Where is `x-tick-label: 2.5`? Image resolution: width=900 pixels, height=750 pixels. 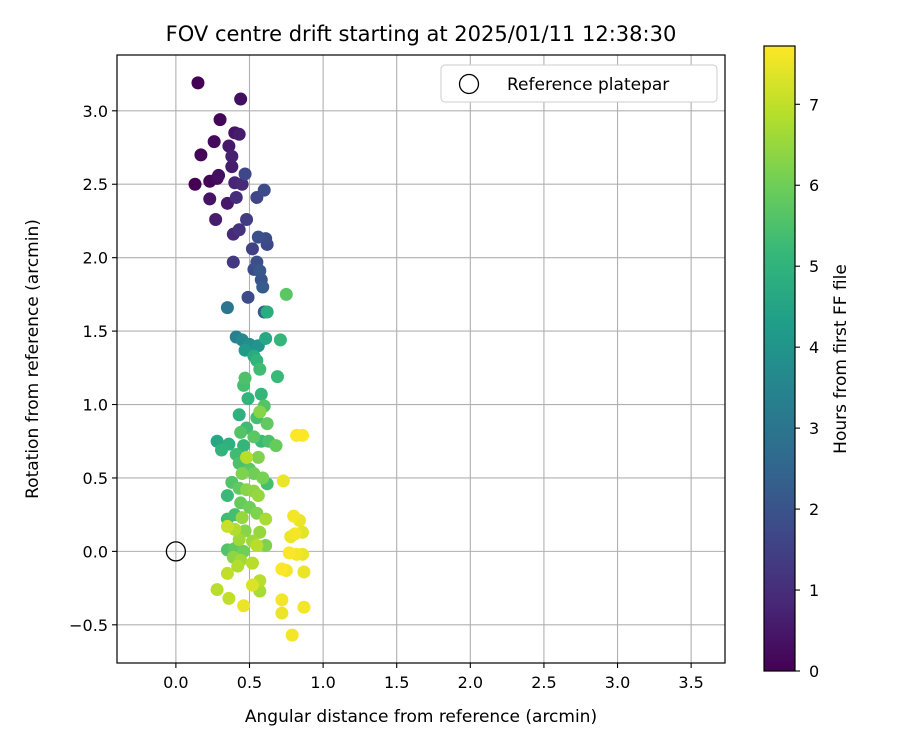
x-tick-label: 2.5 is located at coordinates (543, 682).